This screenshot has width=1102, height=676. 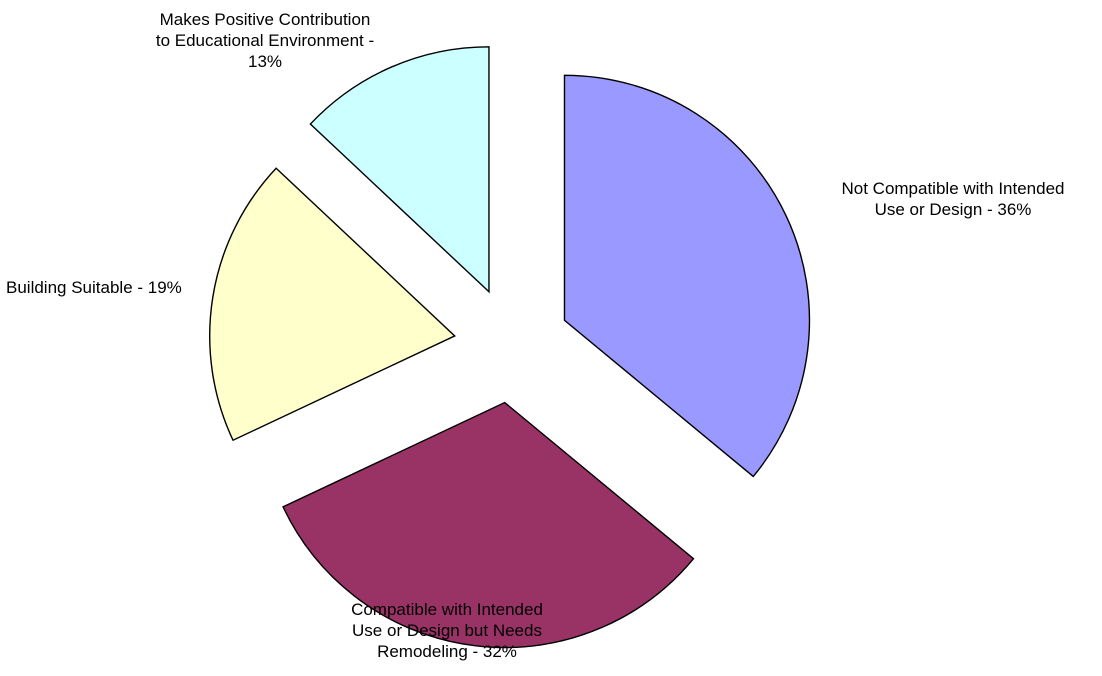 What do you see at coordinates (128, 287) in the screenshot?
I see `slice-label-building-suitable: Building Suitable - 19%` at bounding box center [128, 287].